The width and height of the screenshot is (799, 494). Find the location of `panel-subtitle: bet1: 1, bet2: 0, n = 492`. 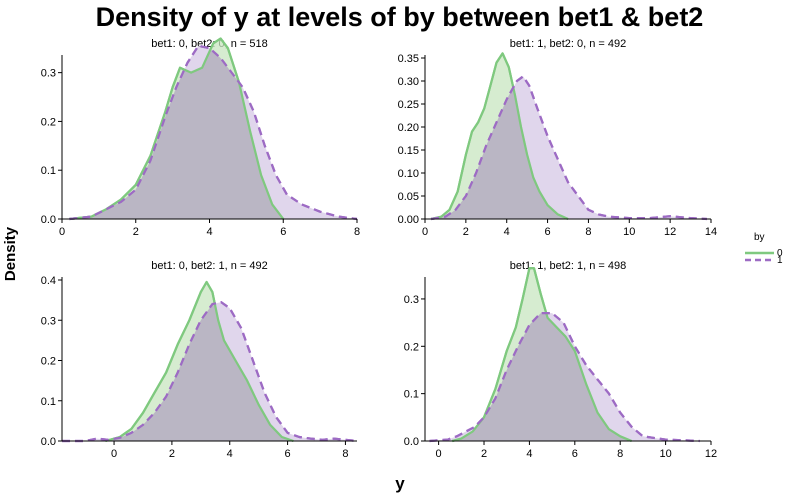

panel-subtitle: bet1: 1, bet2: 0, n = 492 is located at coordinates (568, 44).